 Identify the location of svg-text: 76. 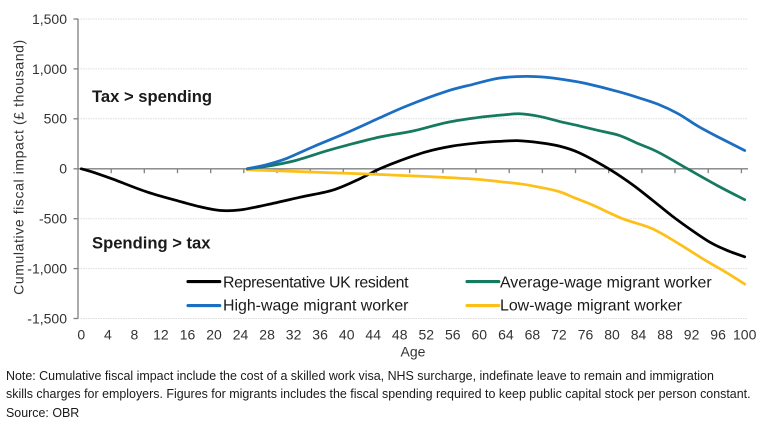
(586, 335).